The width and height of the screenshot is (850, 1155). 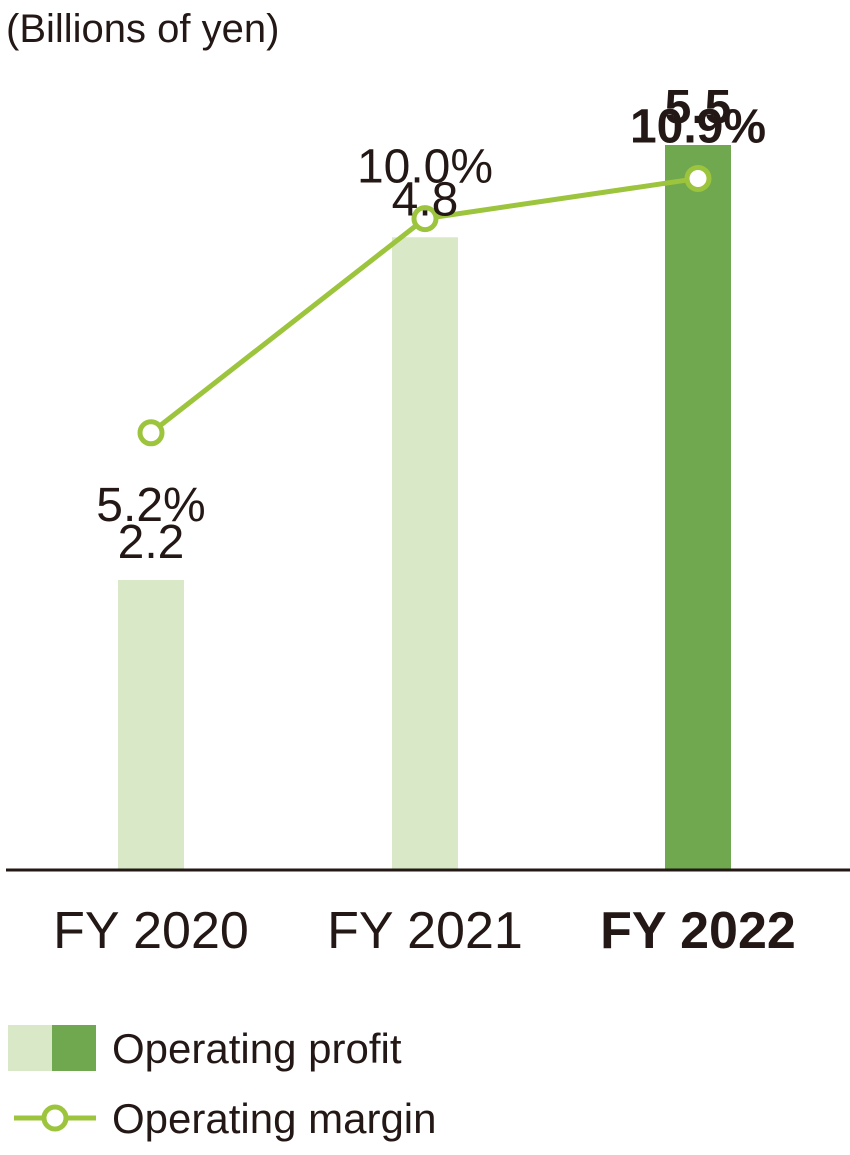 What do you see at coordinates (425, 931) in the screenshot?
I see `x-tick-label-2: FY 2021` at bounding box center [425, 931].